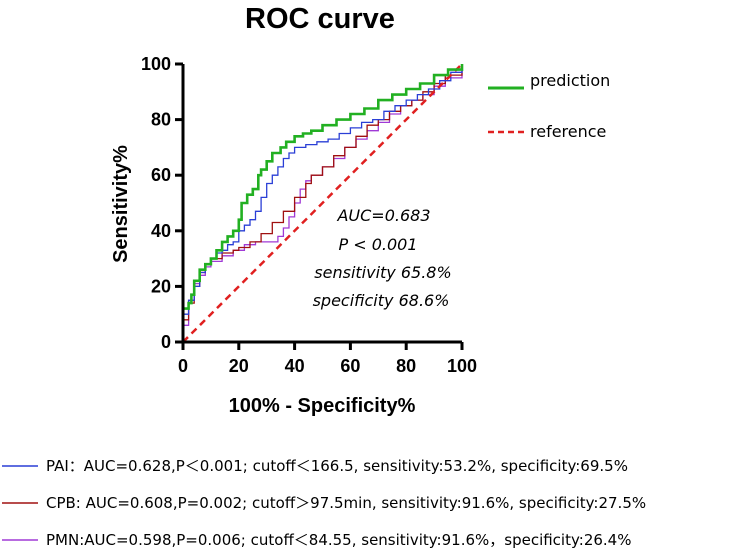 The image size is (756, 558). What do you see at coordinates (462, 366) in the screenshot?
I see `x-tick-label: 100` at bounding box center [462, 366].